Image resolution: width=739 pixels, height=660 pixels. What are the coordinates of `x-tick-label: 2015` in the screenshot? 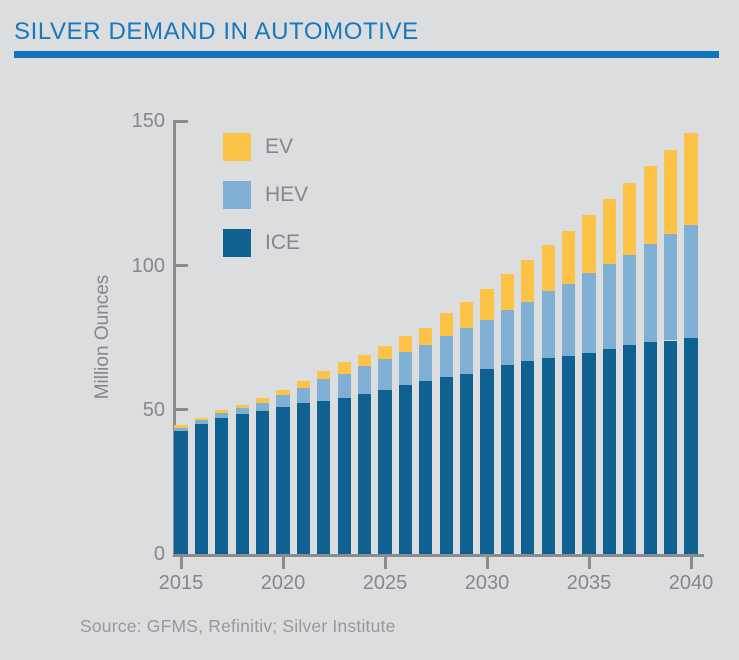 It's located at (181, 583).